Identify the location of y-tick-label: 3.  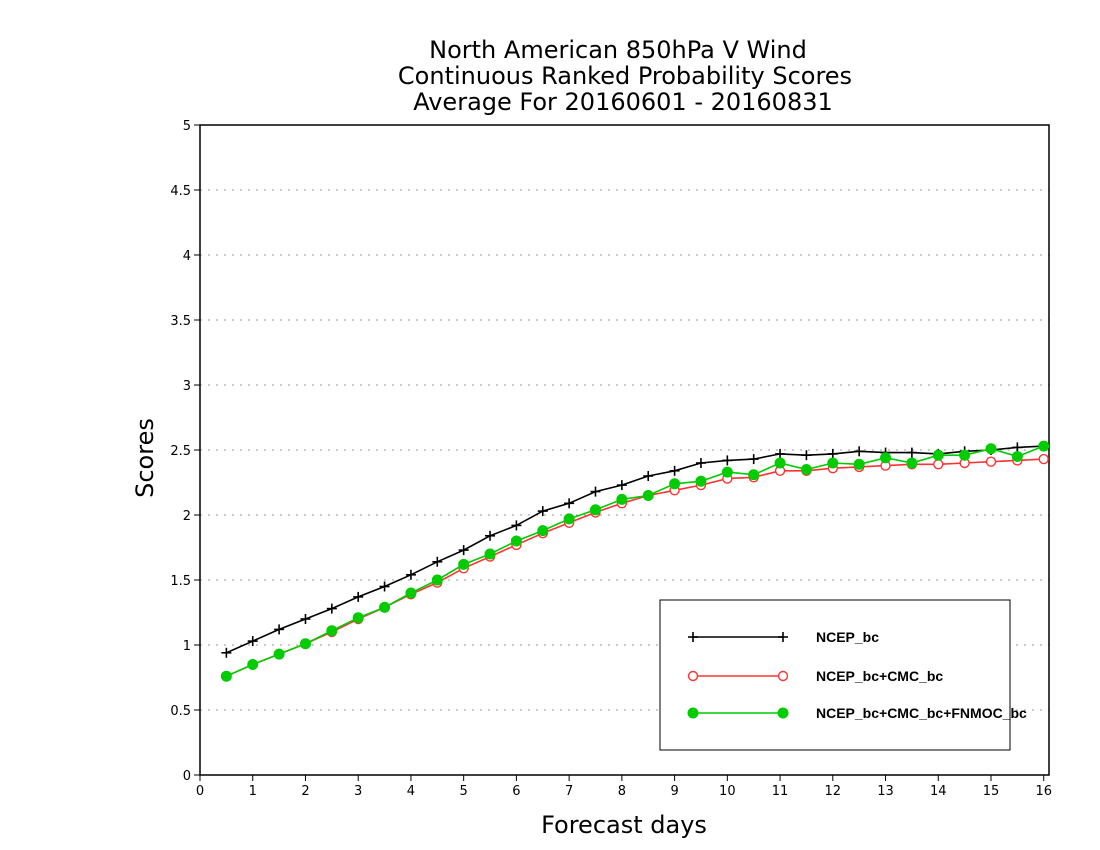
(187, 386).